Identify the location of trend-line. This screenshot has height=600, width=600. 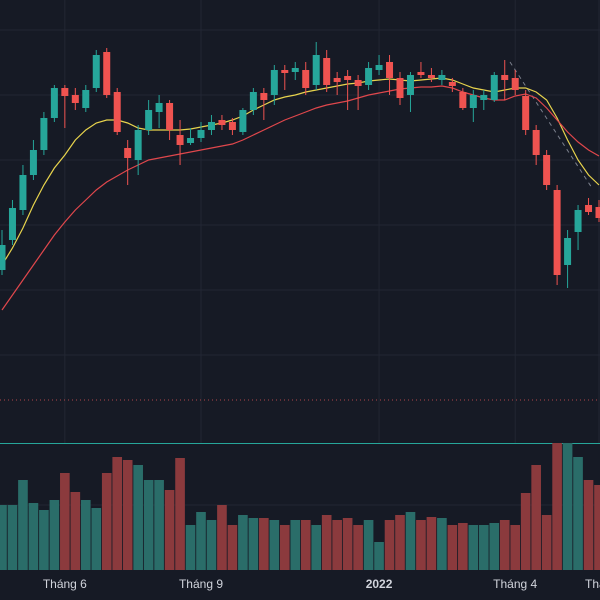
(551, 125).